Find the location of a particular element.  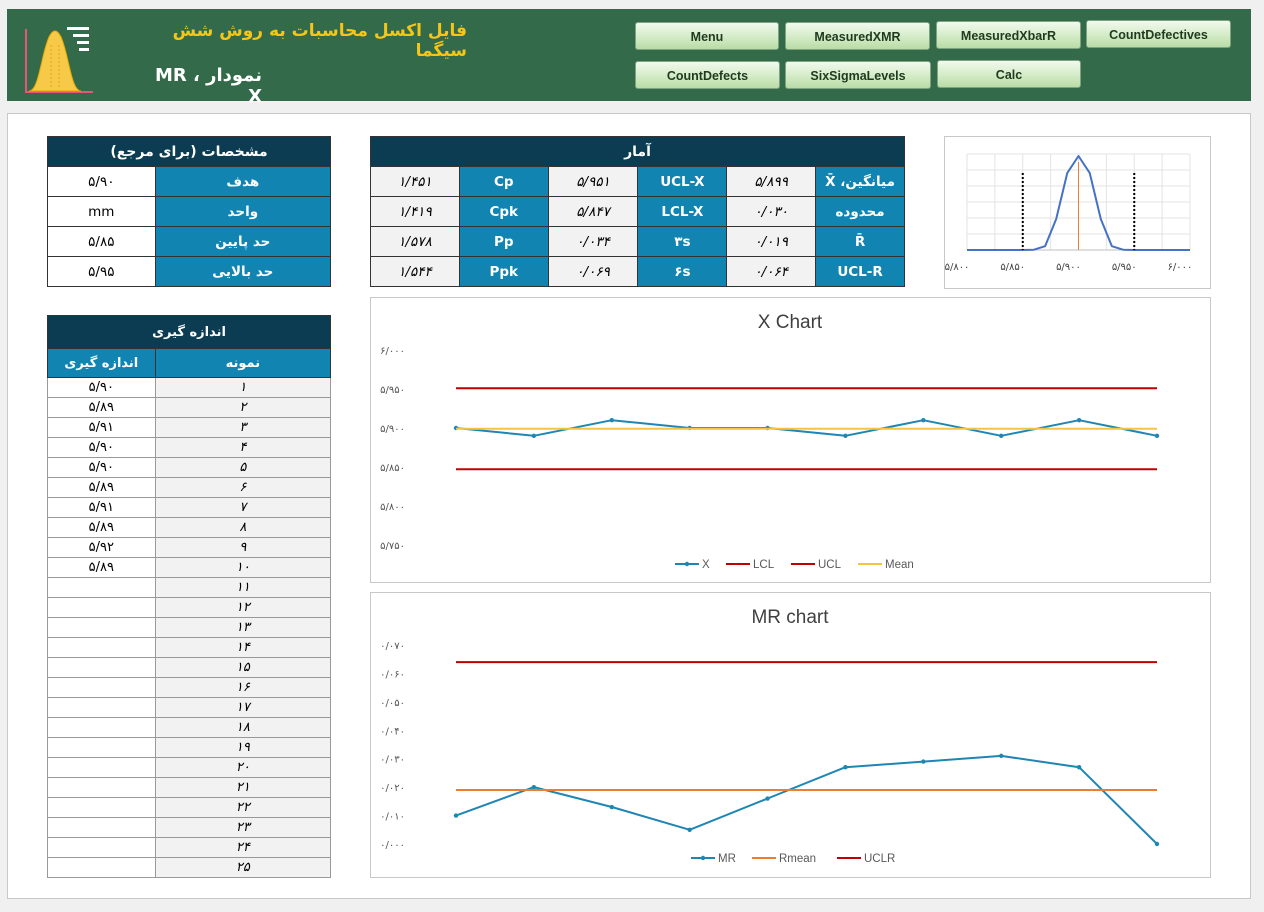

col-header-measure: اندازه گیری is located at coordinates (101, 363).